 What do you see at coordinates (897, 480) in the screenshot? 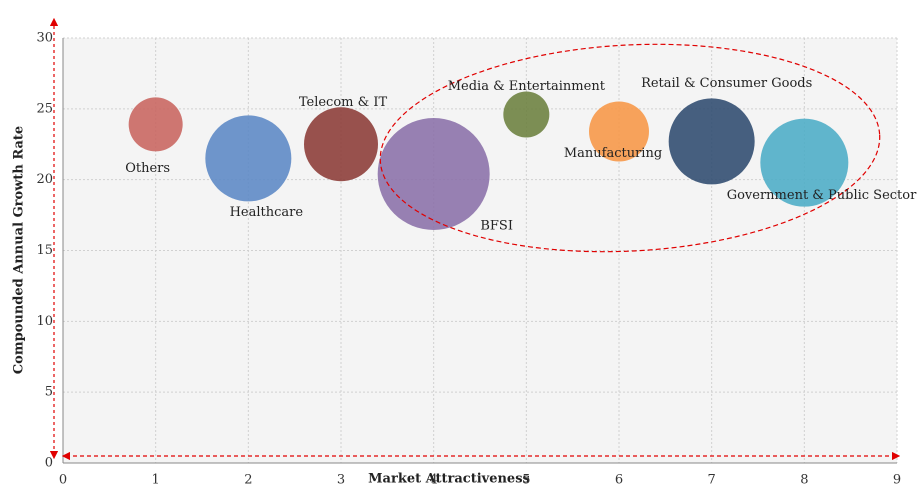
I see `x-tick-label: 9` at bounding box center [897, 480].